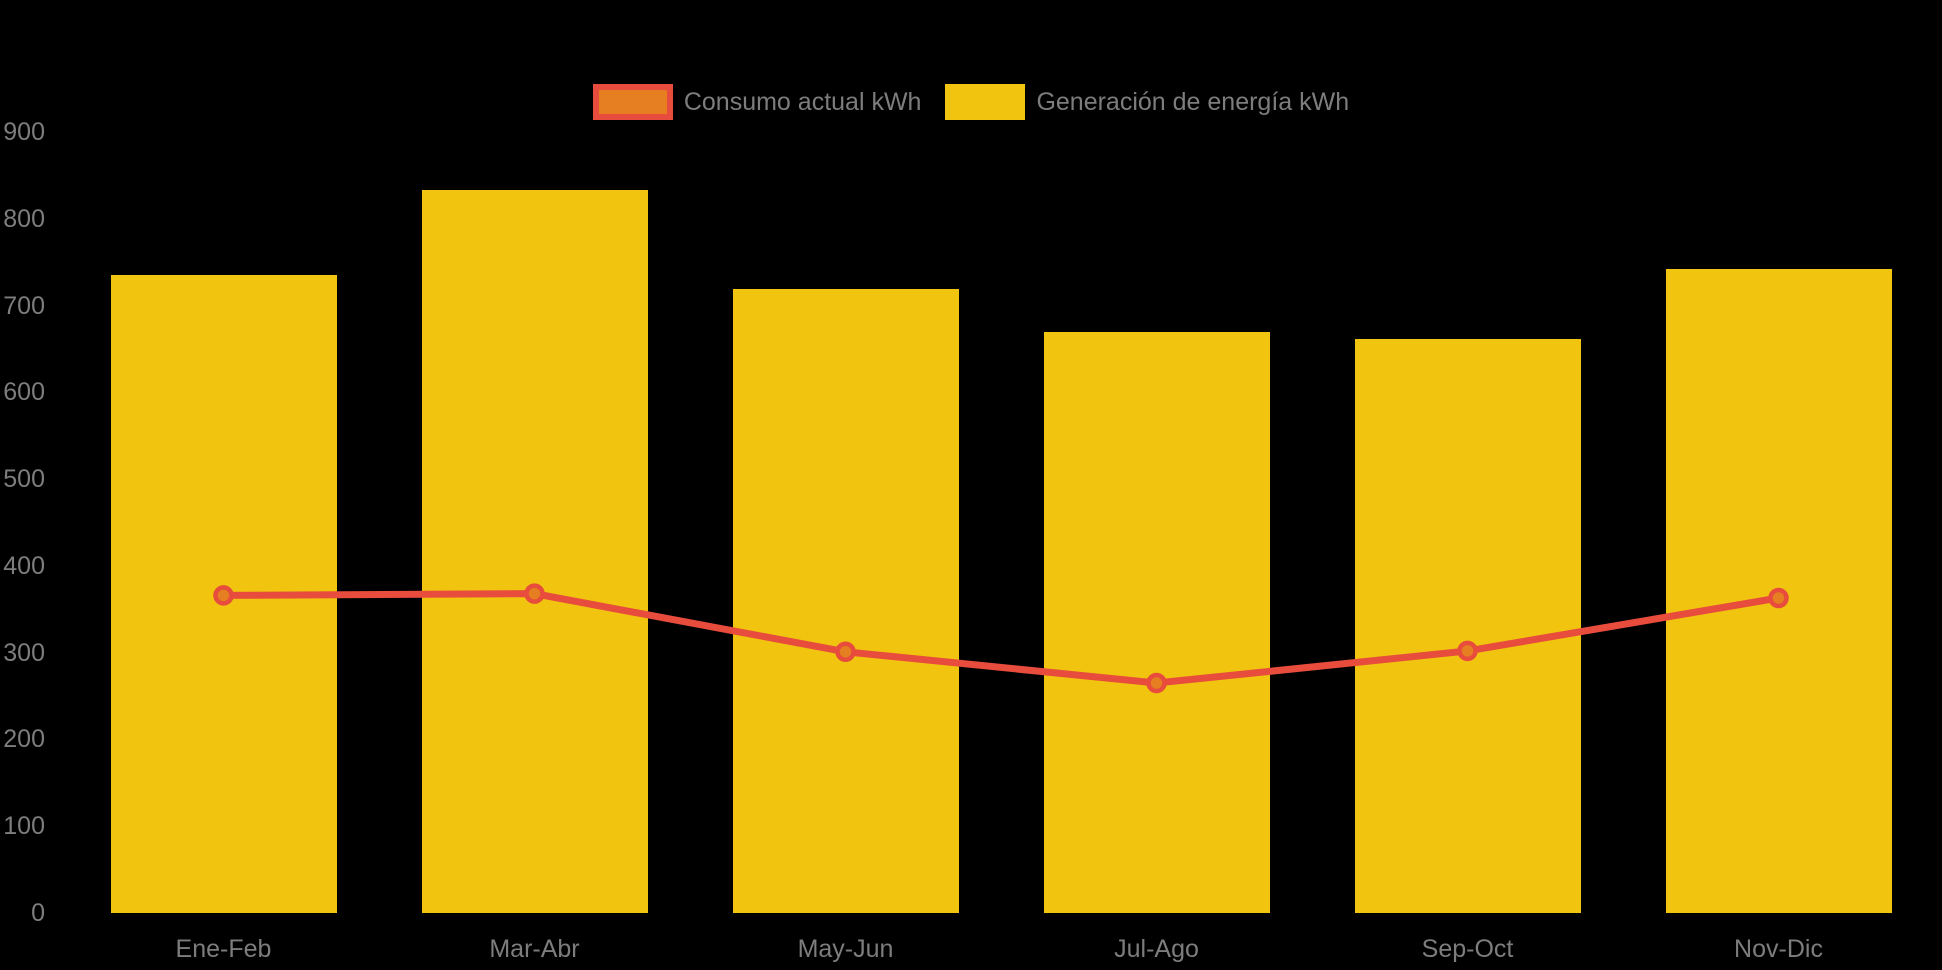 Image resolution: width=1942 pixels, height=970 pixels. I want to click on y-tick-label-500: 500, so click(24, 479).